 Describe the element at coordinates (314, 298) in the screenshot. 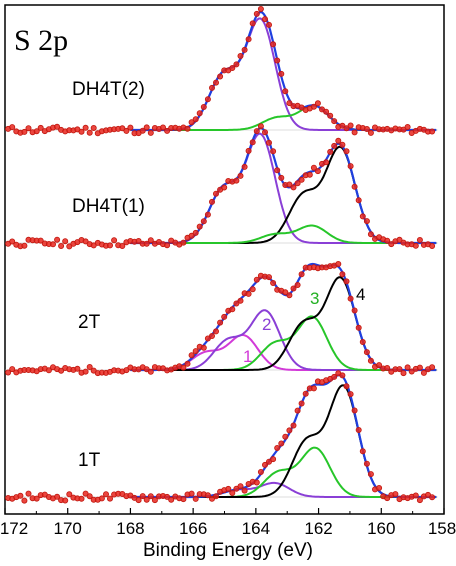

I see `component-label: 3` at that location.